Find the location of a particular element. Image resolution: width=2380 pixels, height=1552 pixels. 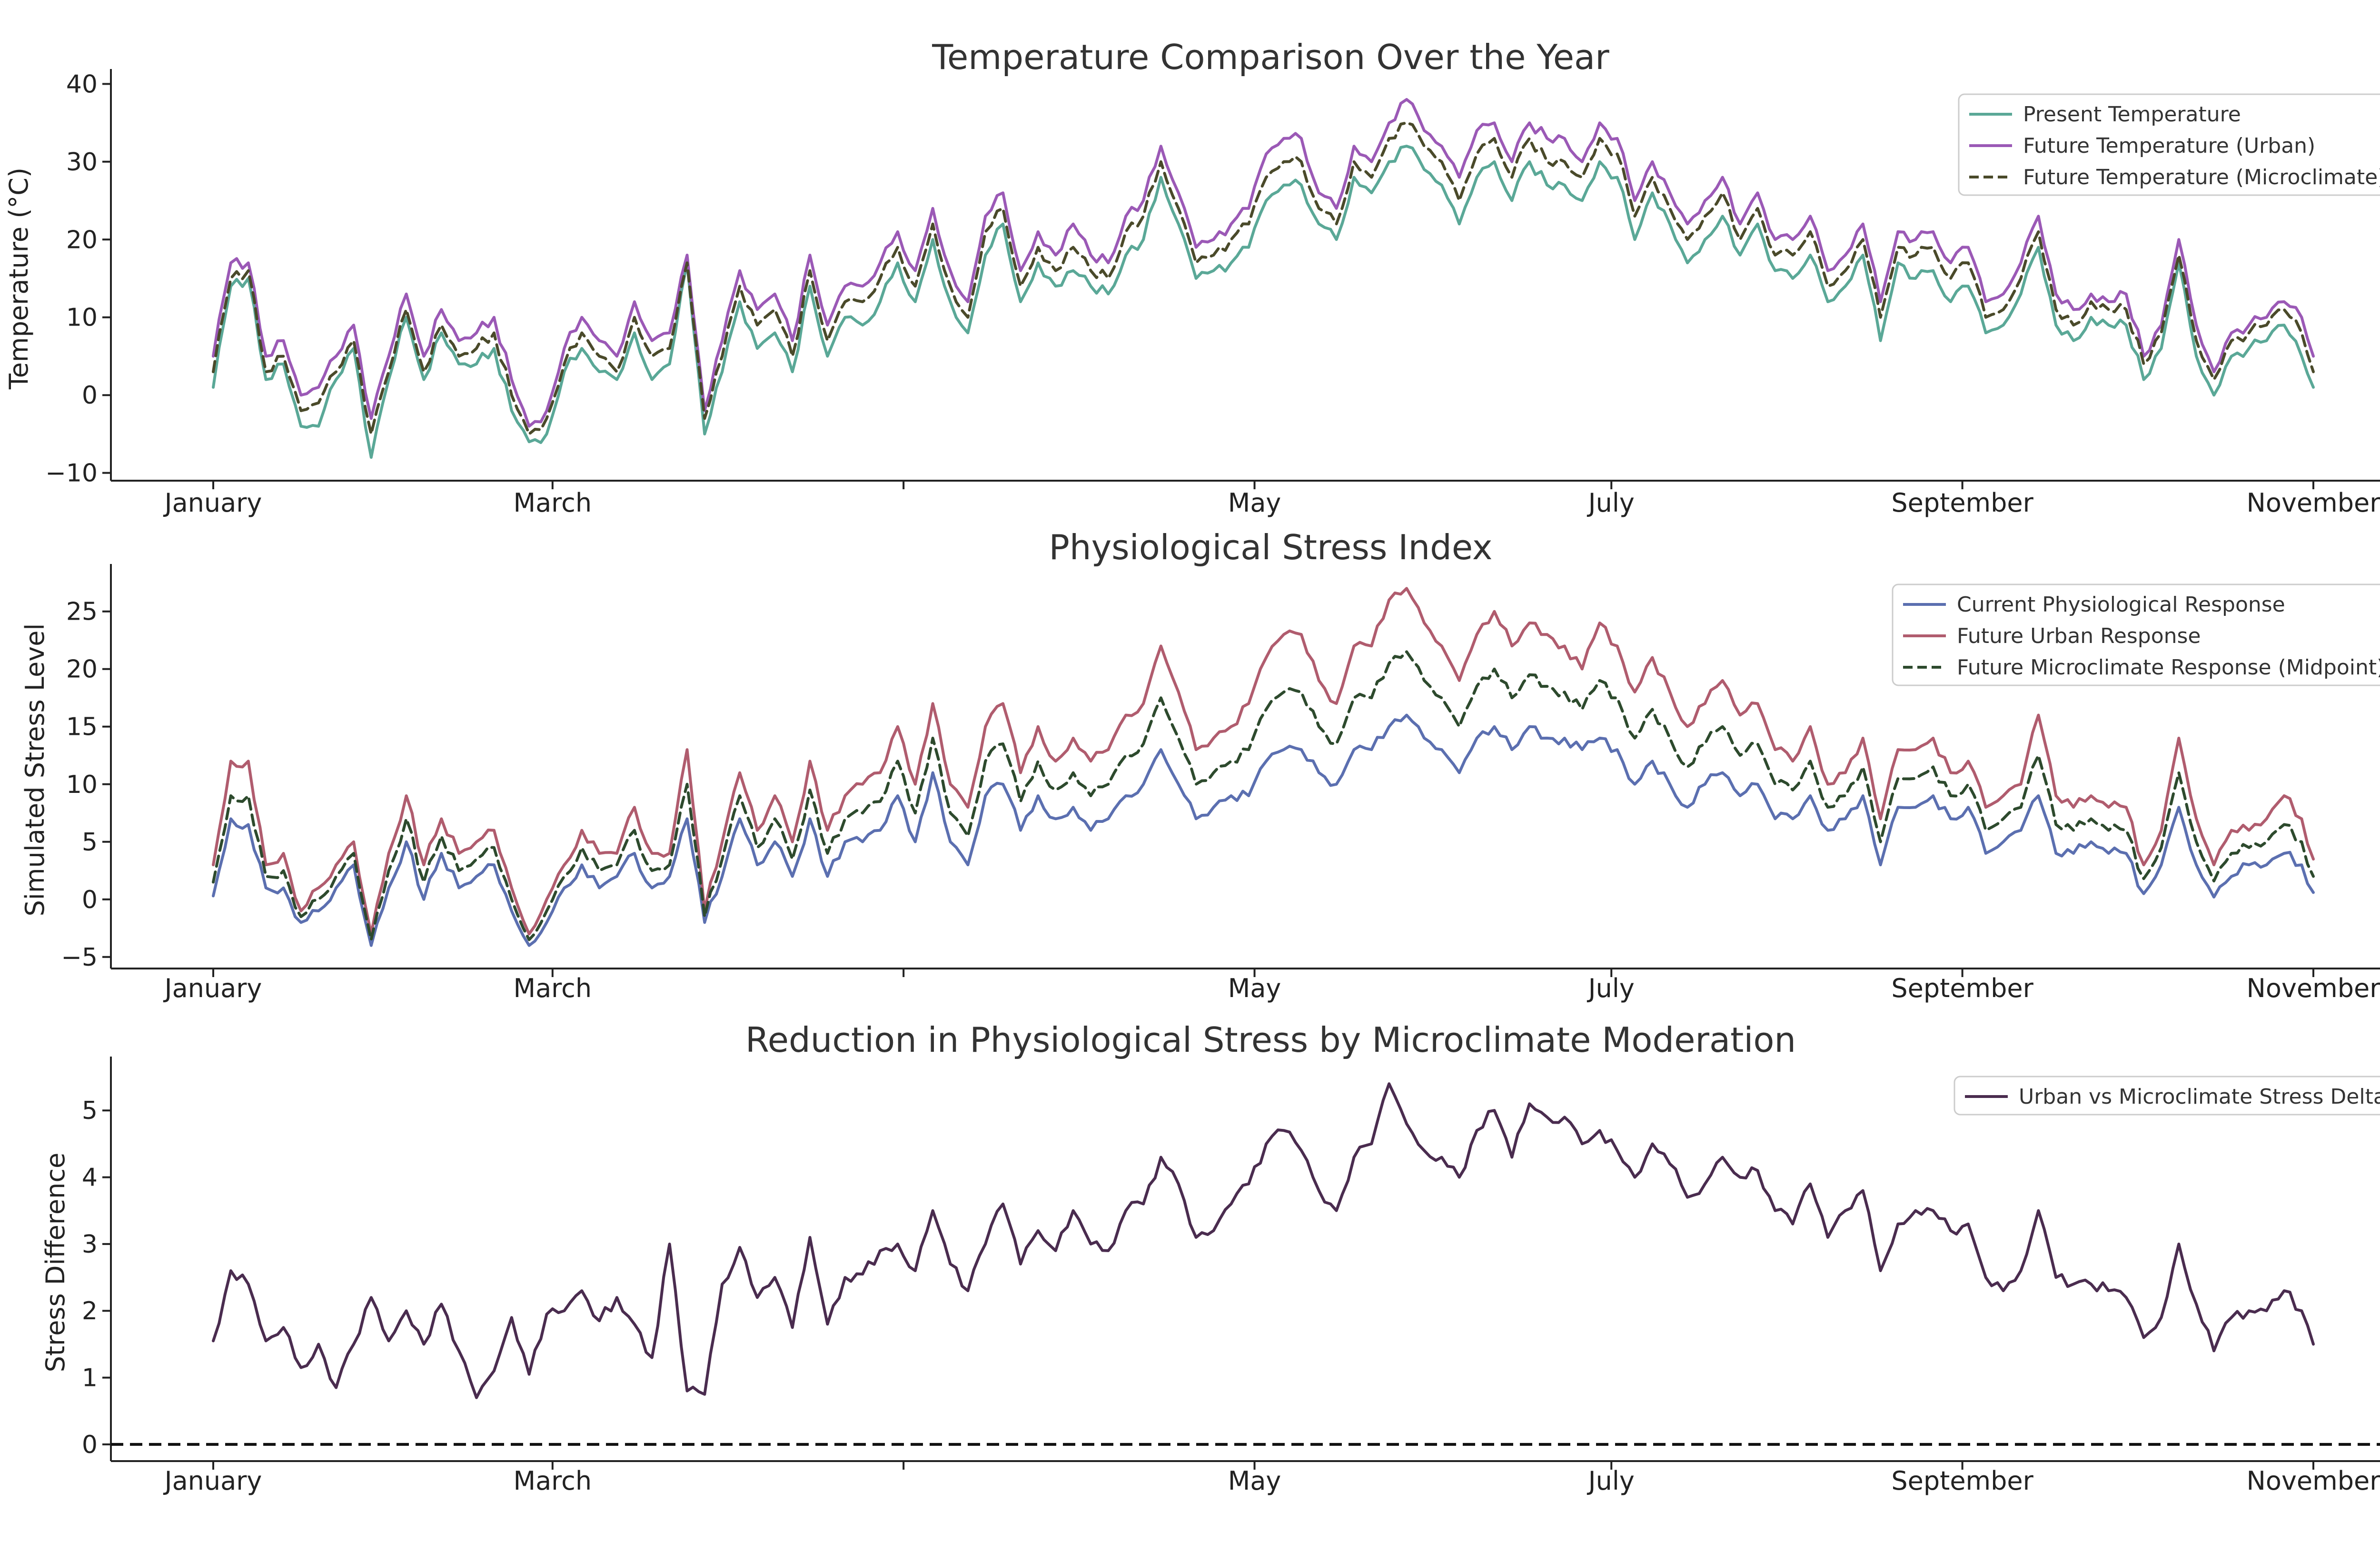

legend-entry: Current Physiological Response is located at coordinates (2121, 605).